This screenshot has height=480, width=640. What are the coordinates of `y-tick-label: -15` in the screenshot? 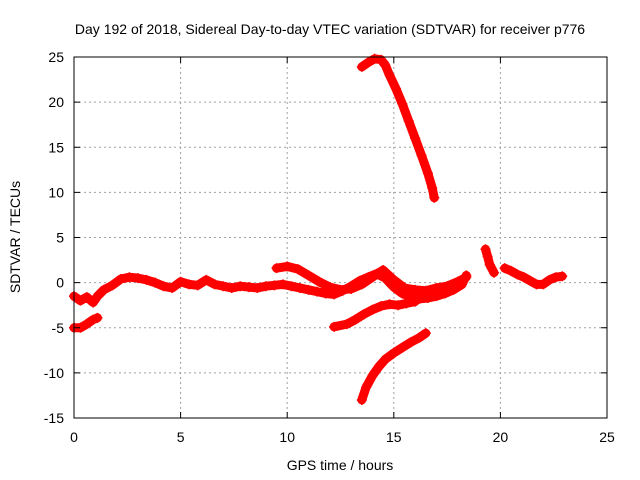 It's located at (54, 418).